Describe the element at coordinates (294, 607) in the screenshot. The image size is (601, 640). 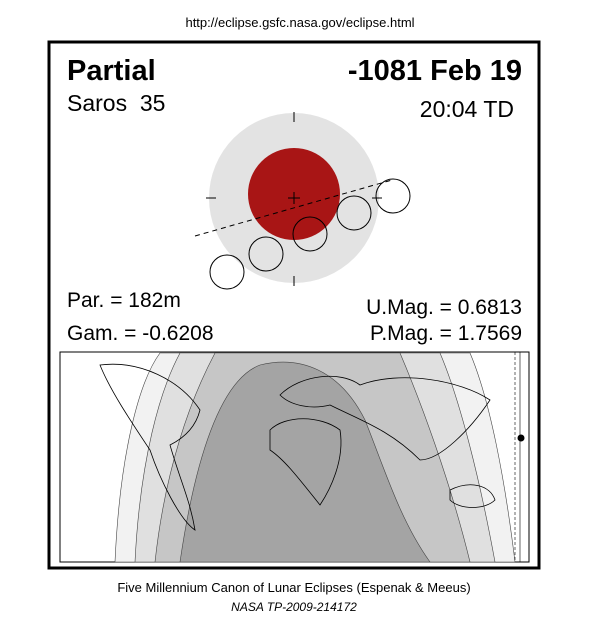
I see `footer-reference: NASA TP-2009-214172` at that location.